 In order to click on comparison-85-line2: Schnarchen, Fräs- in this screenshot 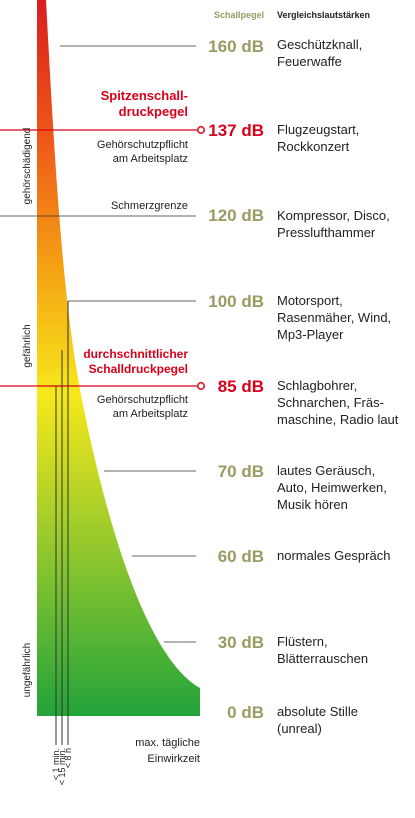, I will do `click(330, 402)`.